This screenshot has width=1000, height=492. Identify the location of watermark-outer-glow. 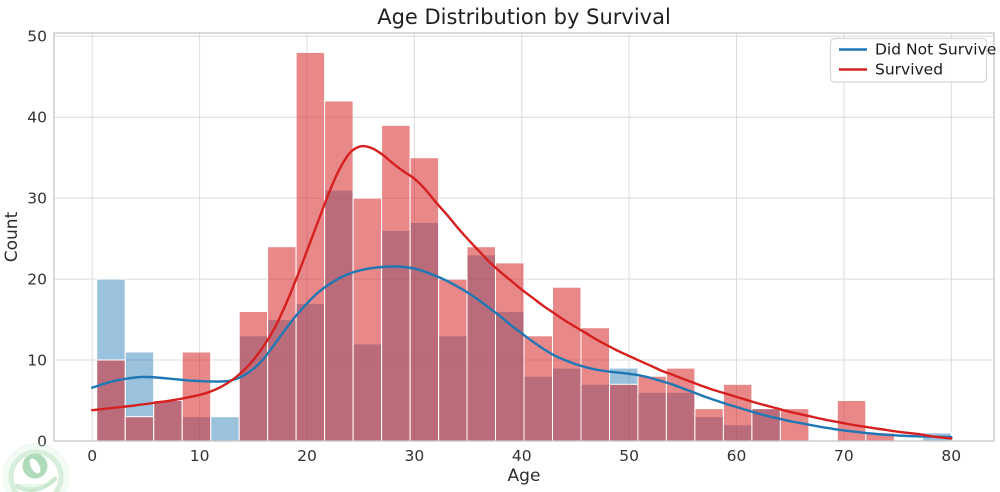
(36, 467).